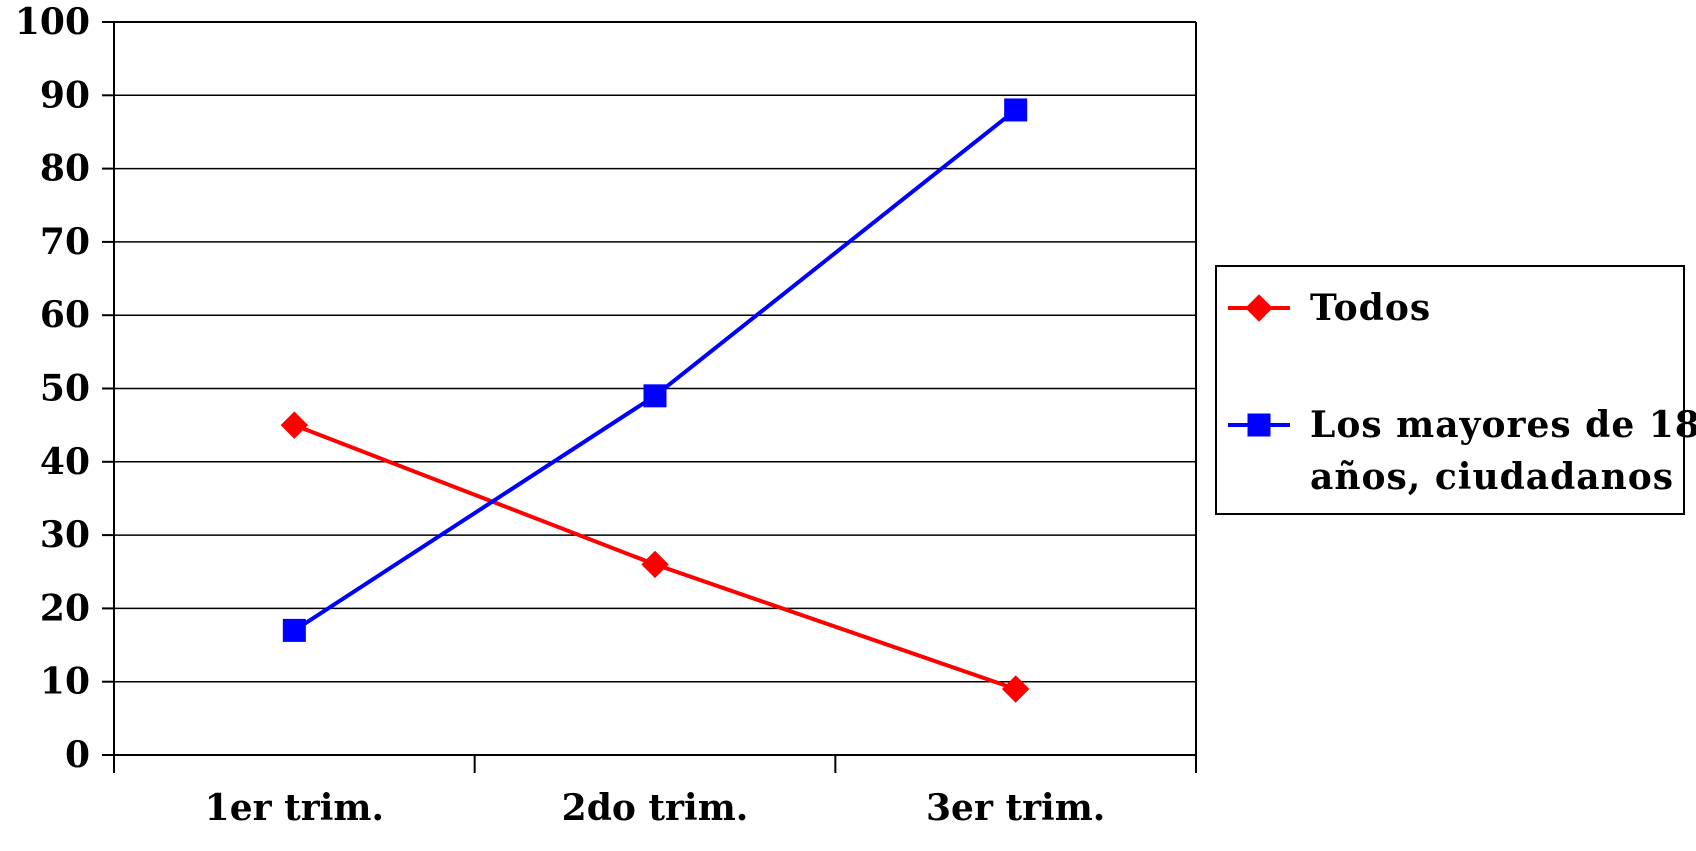 The width and height of the screenshot is (1696, 851). I want to click on x-tick-labels: 1er trim. 2do trim. 3er trim., so click(655, 808).